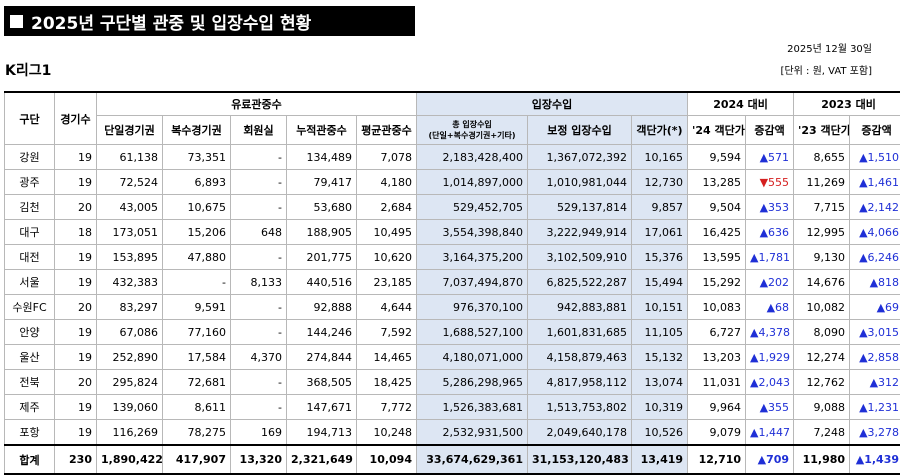  What do you see at coordinates (472, 135) in the screenshot?
I see `header-total-revenue-line2: (단일+복수경기권+기타)` at bounding box center [472, 135].